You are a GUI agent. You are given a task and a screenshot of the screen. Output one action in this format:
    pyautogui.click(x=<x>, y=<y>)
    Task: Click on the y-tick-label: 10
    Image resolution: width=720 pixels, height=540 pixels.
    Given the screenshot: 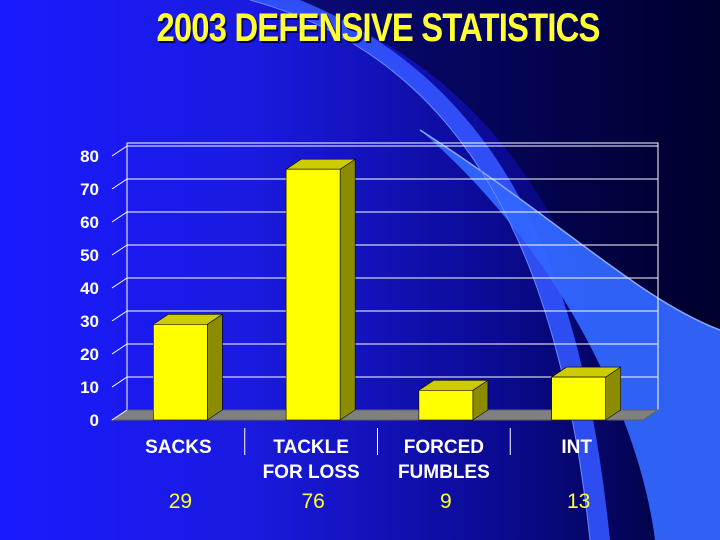 What is the action you would take?
    pyautogui.click(x=89, y=387)
    